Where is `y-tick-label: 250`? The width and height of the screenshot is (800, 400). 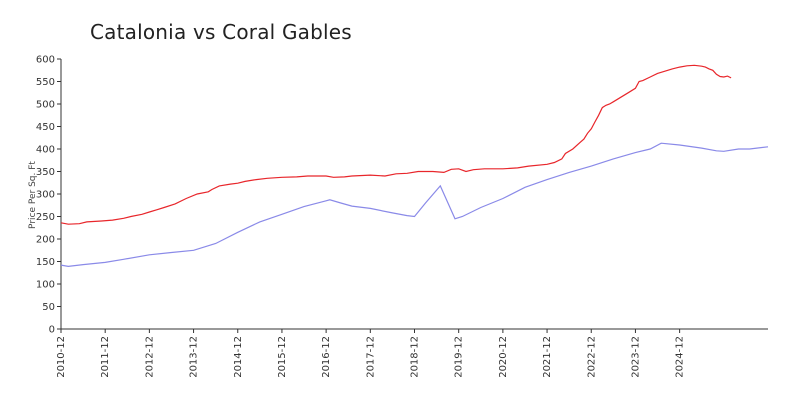
y-tick-label: 250 is located at coordinates (45, 217).